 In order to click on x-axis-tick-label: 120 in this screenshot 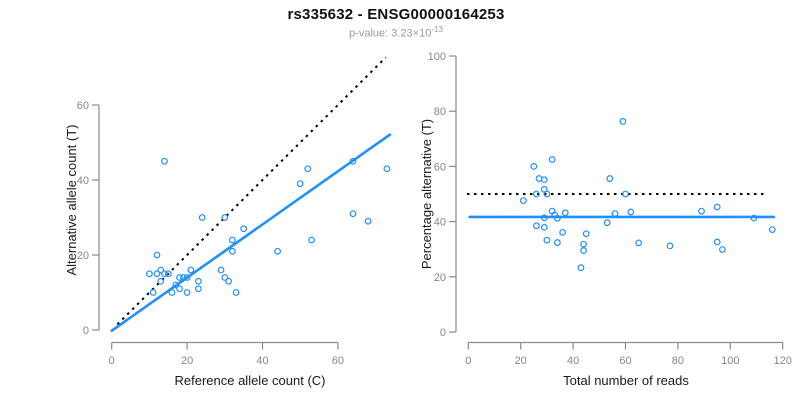, I will do `click(783, 361)`.